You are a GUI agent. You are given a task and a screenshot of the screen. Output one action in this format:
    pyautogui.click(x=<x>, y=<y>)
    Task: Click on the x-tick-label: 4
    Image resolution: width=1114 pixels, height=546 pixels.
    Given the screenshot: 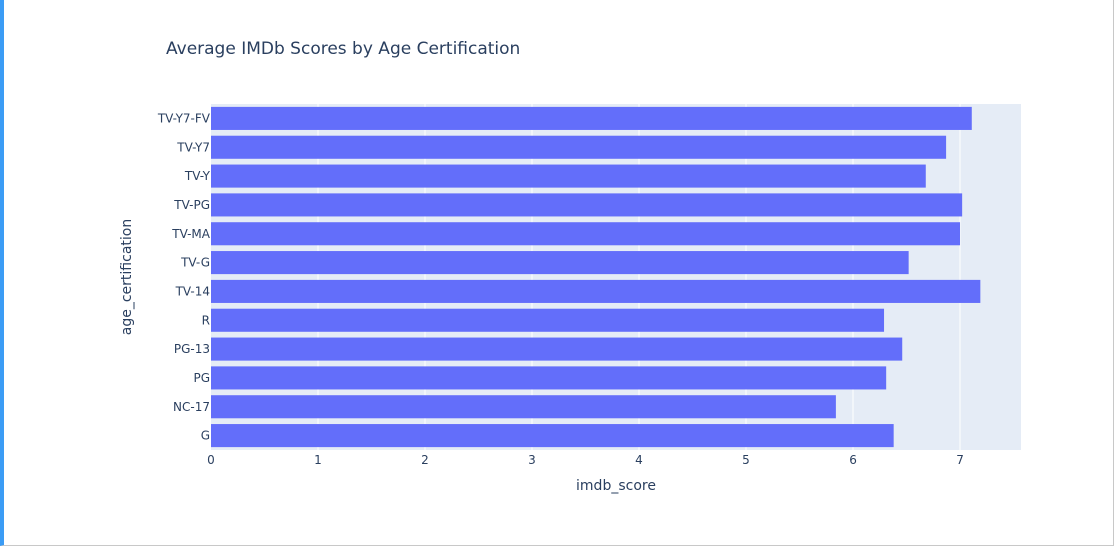 What is the action you would take?
    pyautogui.click(x=639, y=460)
    